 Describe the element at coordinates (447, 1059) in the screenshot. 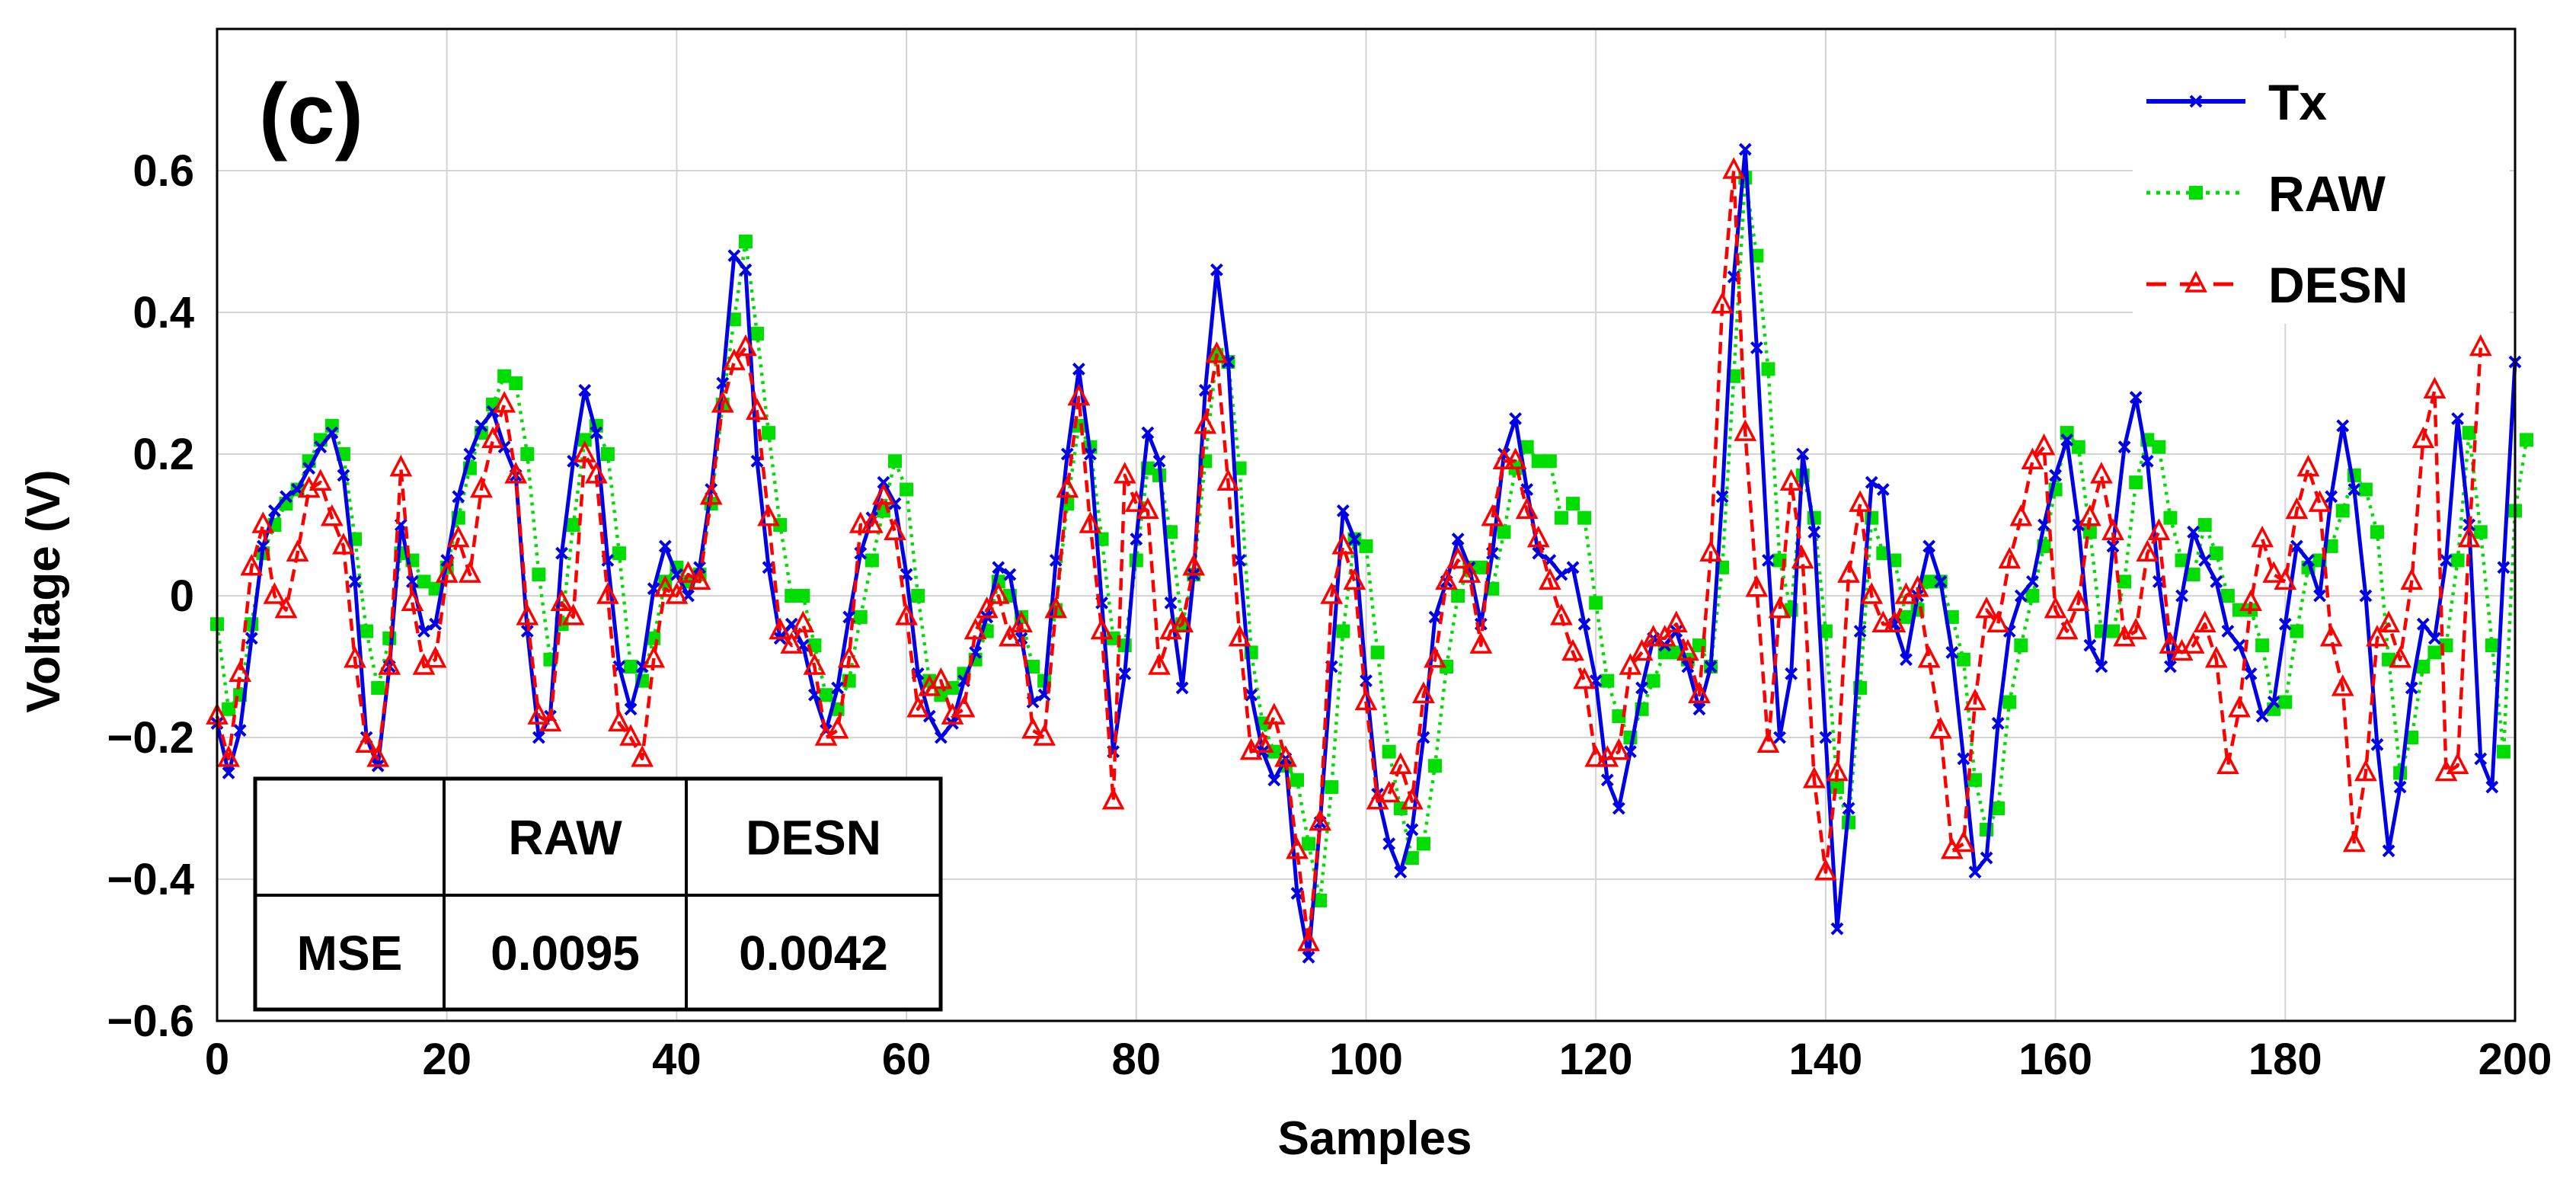

I see `x-tick-label: 20` at that location.